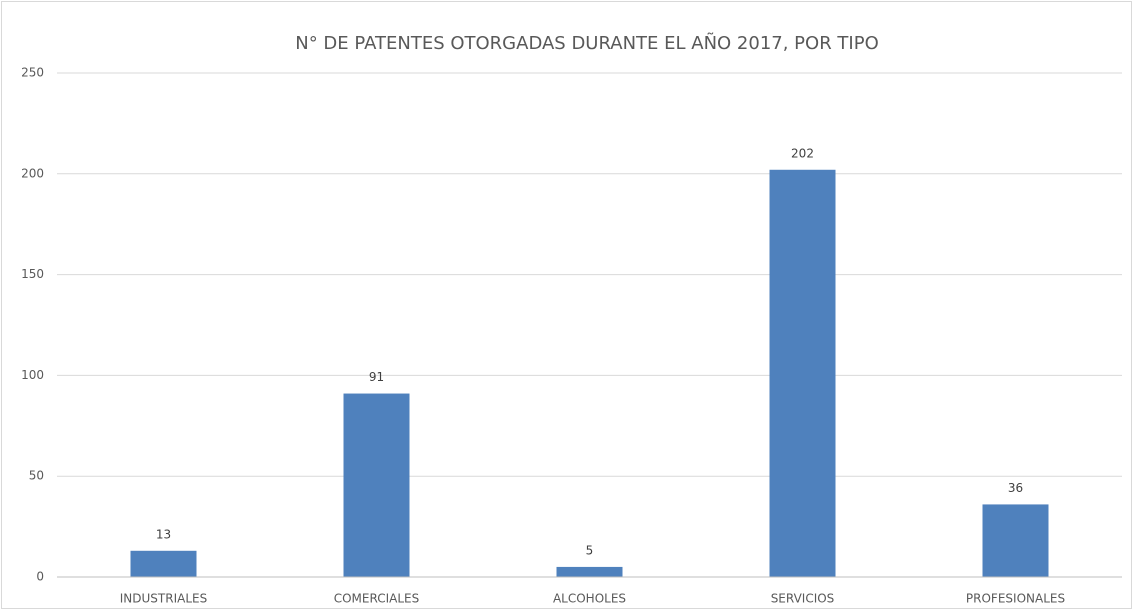  Describe the element at coordinates (40, 577) in the screenshot. I see `y-tick-label: 0` at that location.